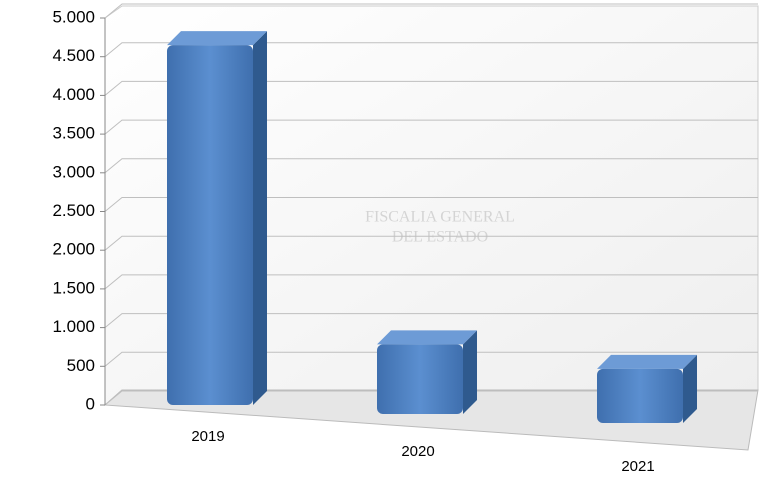  I want to click on y-tick-label: 3.000, so click(73, 171).